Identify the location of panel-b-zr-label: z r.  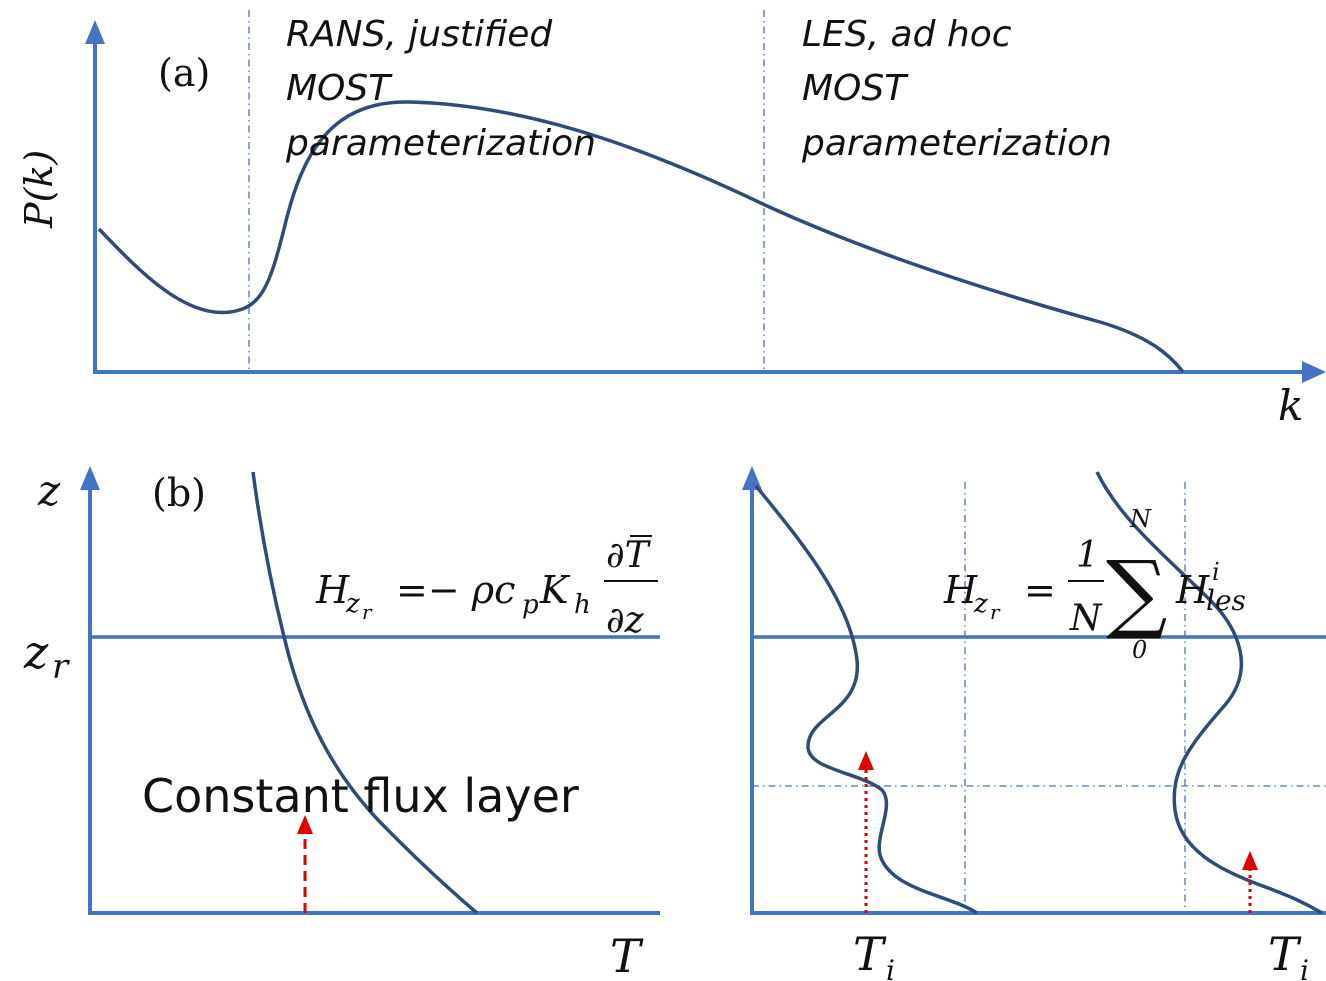
(46, 656).